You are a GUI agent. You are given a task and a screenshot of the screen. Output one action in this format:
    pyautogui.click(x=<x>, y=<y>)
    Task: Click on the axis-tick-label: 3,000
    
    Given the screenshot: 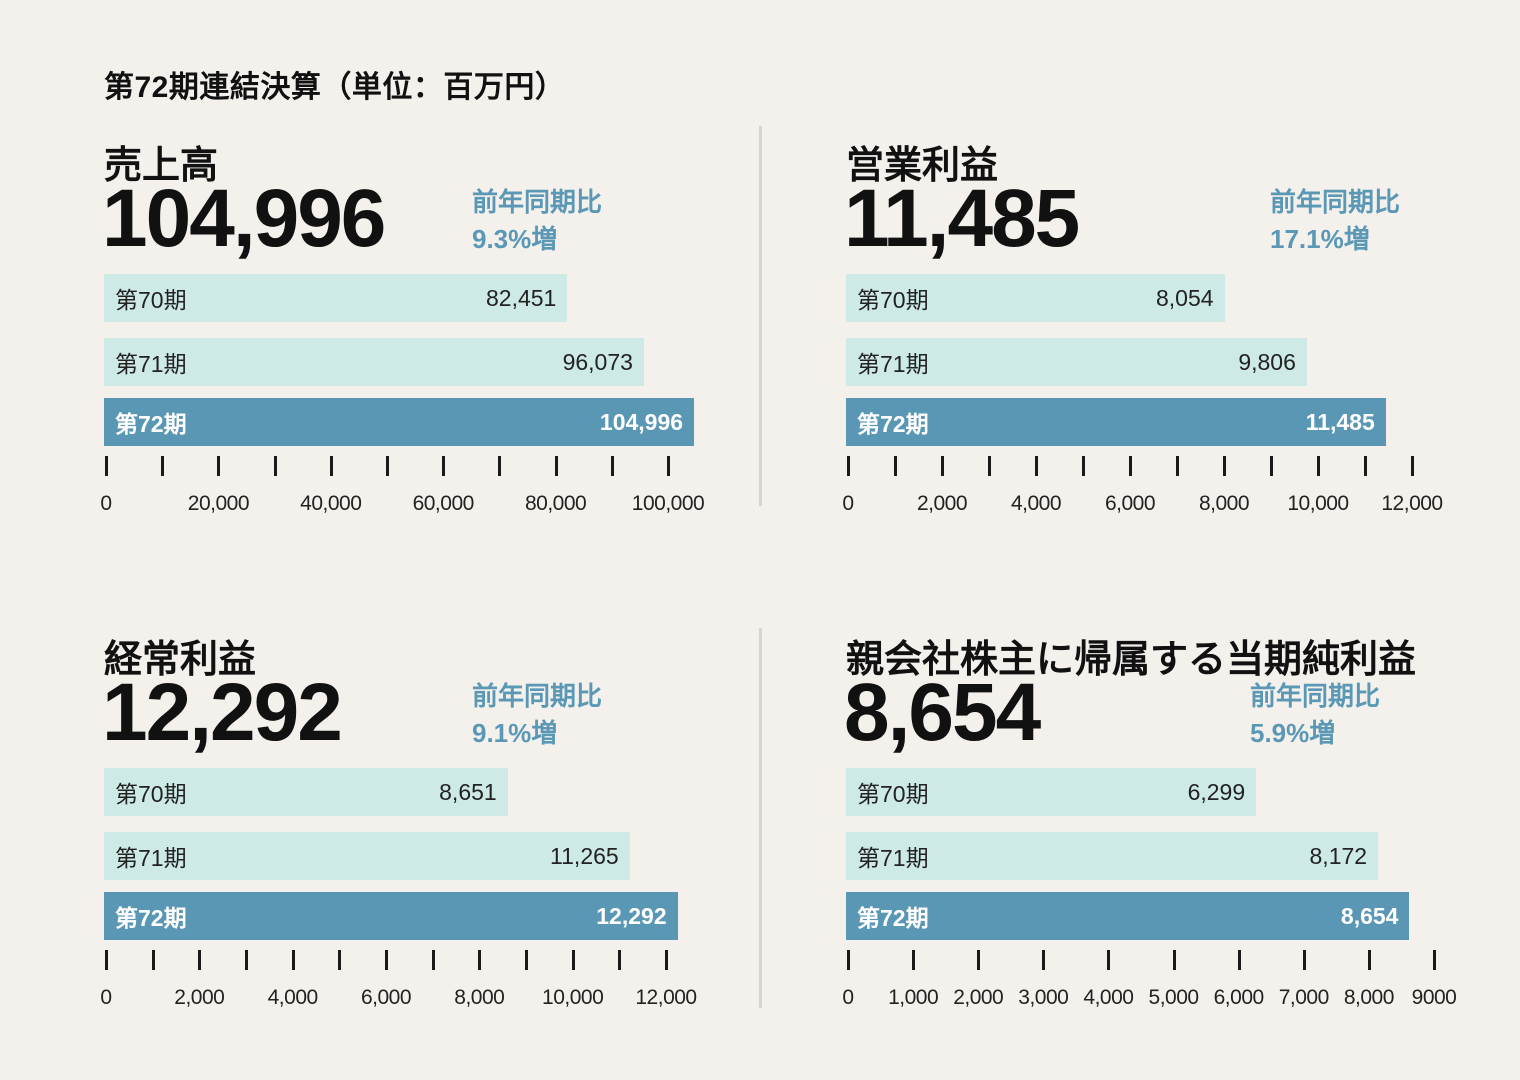 What is the action you would take?
    pyautogui.click(x=1043, y=997)
    